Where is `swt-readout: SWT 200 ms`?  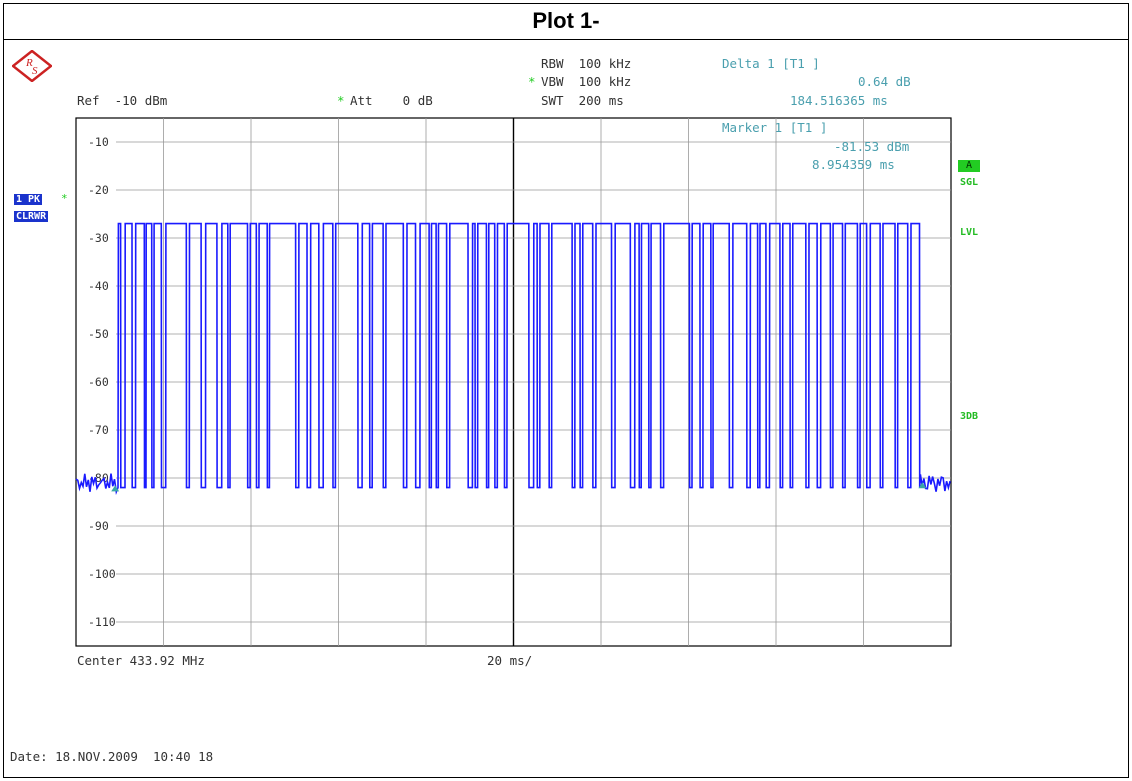
swt-readout: SWT 200 ms is located at coordinates (582, 100).